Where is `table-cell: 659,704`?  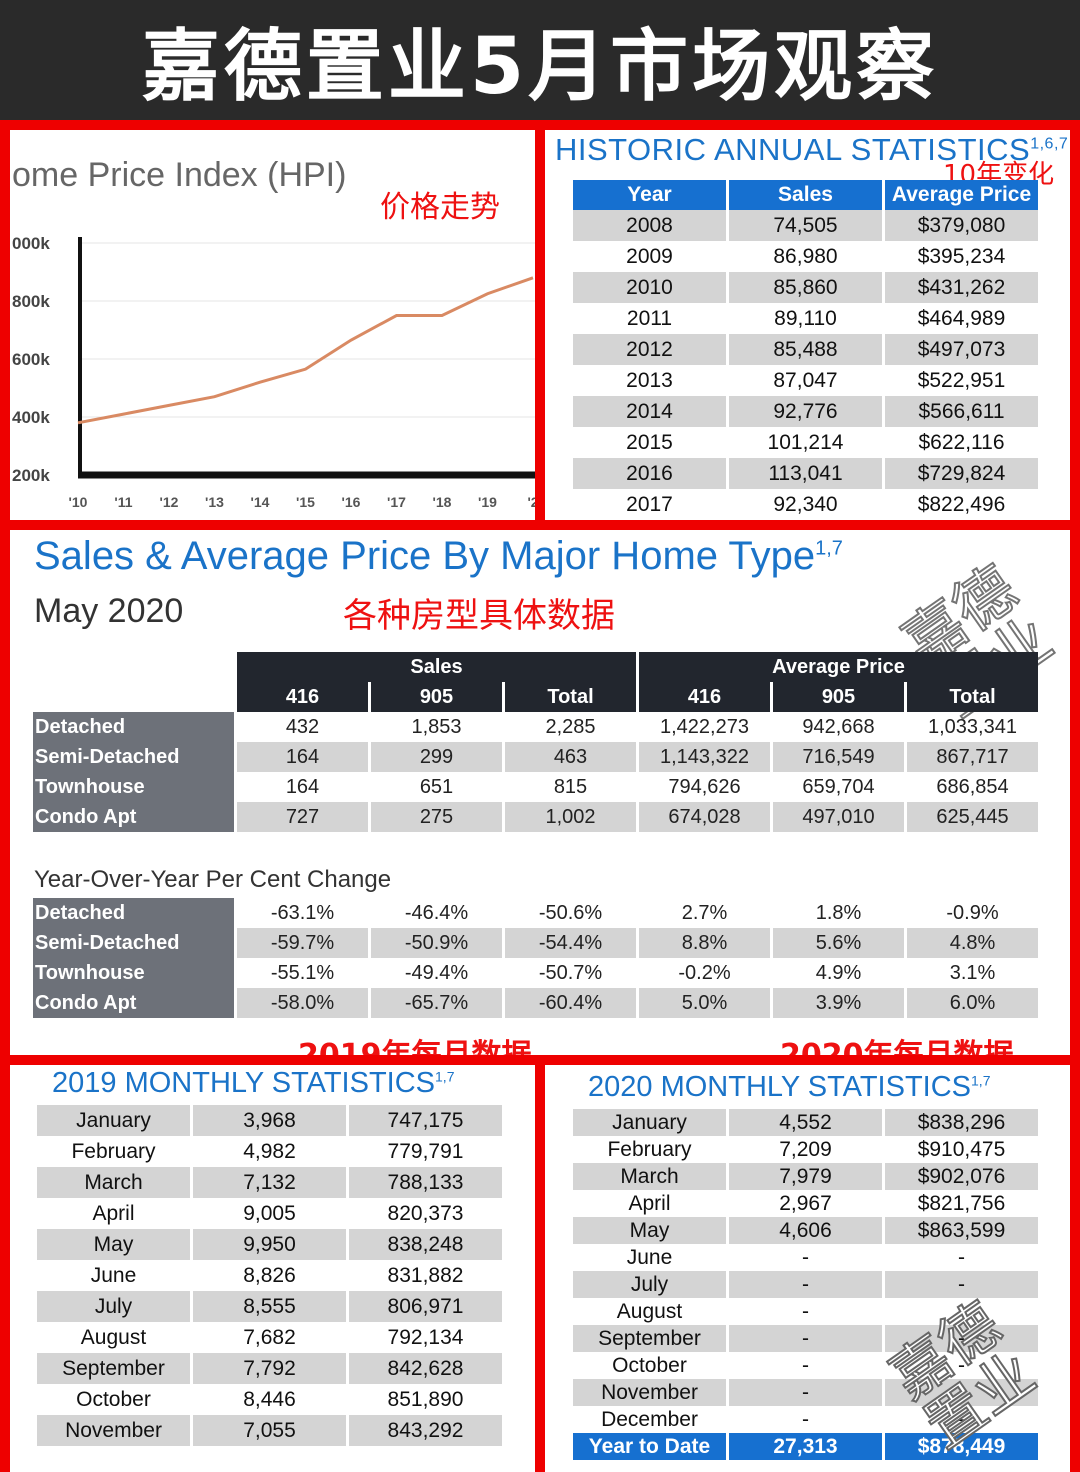
table-cell: 659,704 is located at coordinates (838, 786).